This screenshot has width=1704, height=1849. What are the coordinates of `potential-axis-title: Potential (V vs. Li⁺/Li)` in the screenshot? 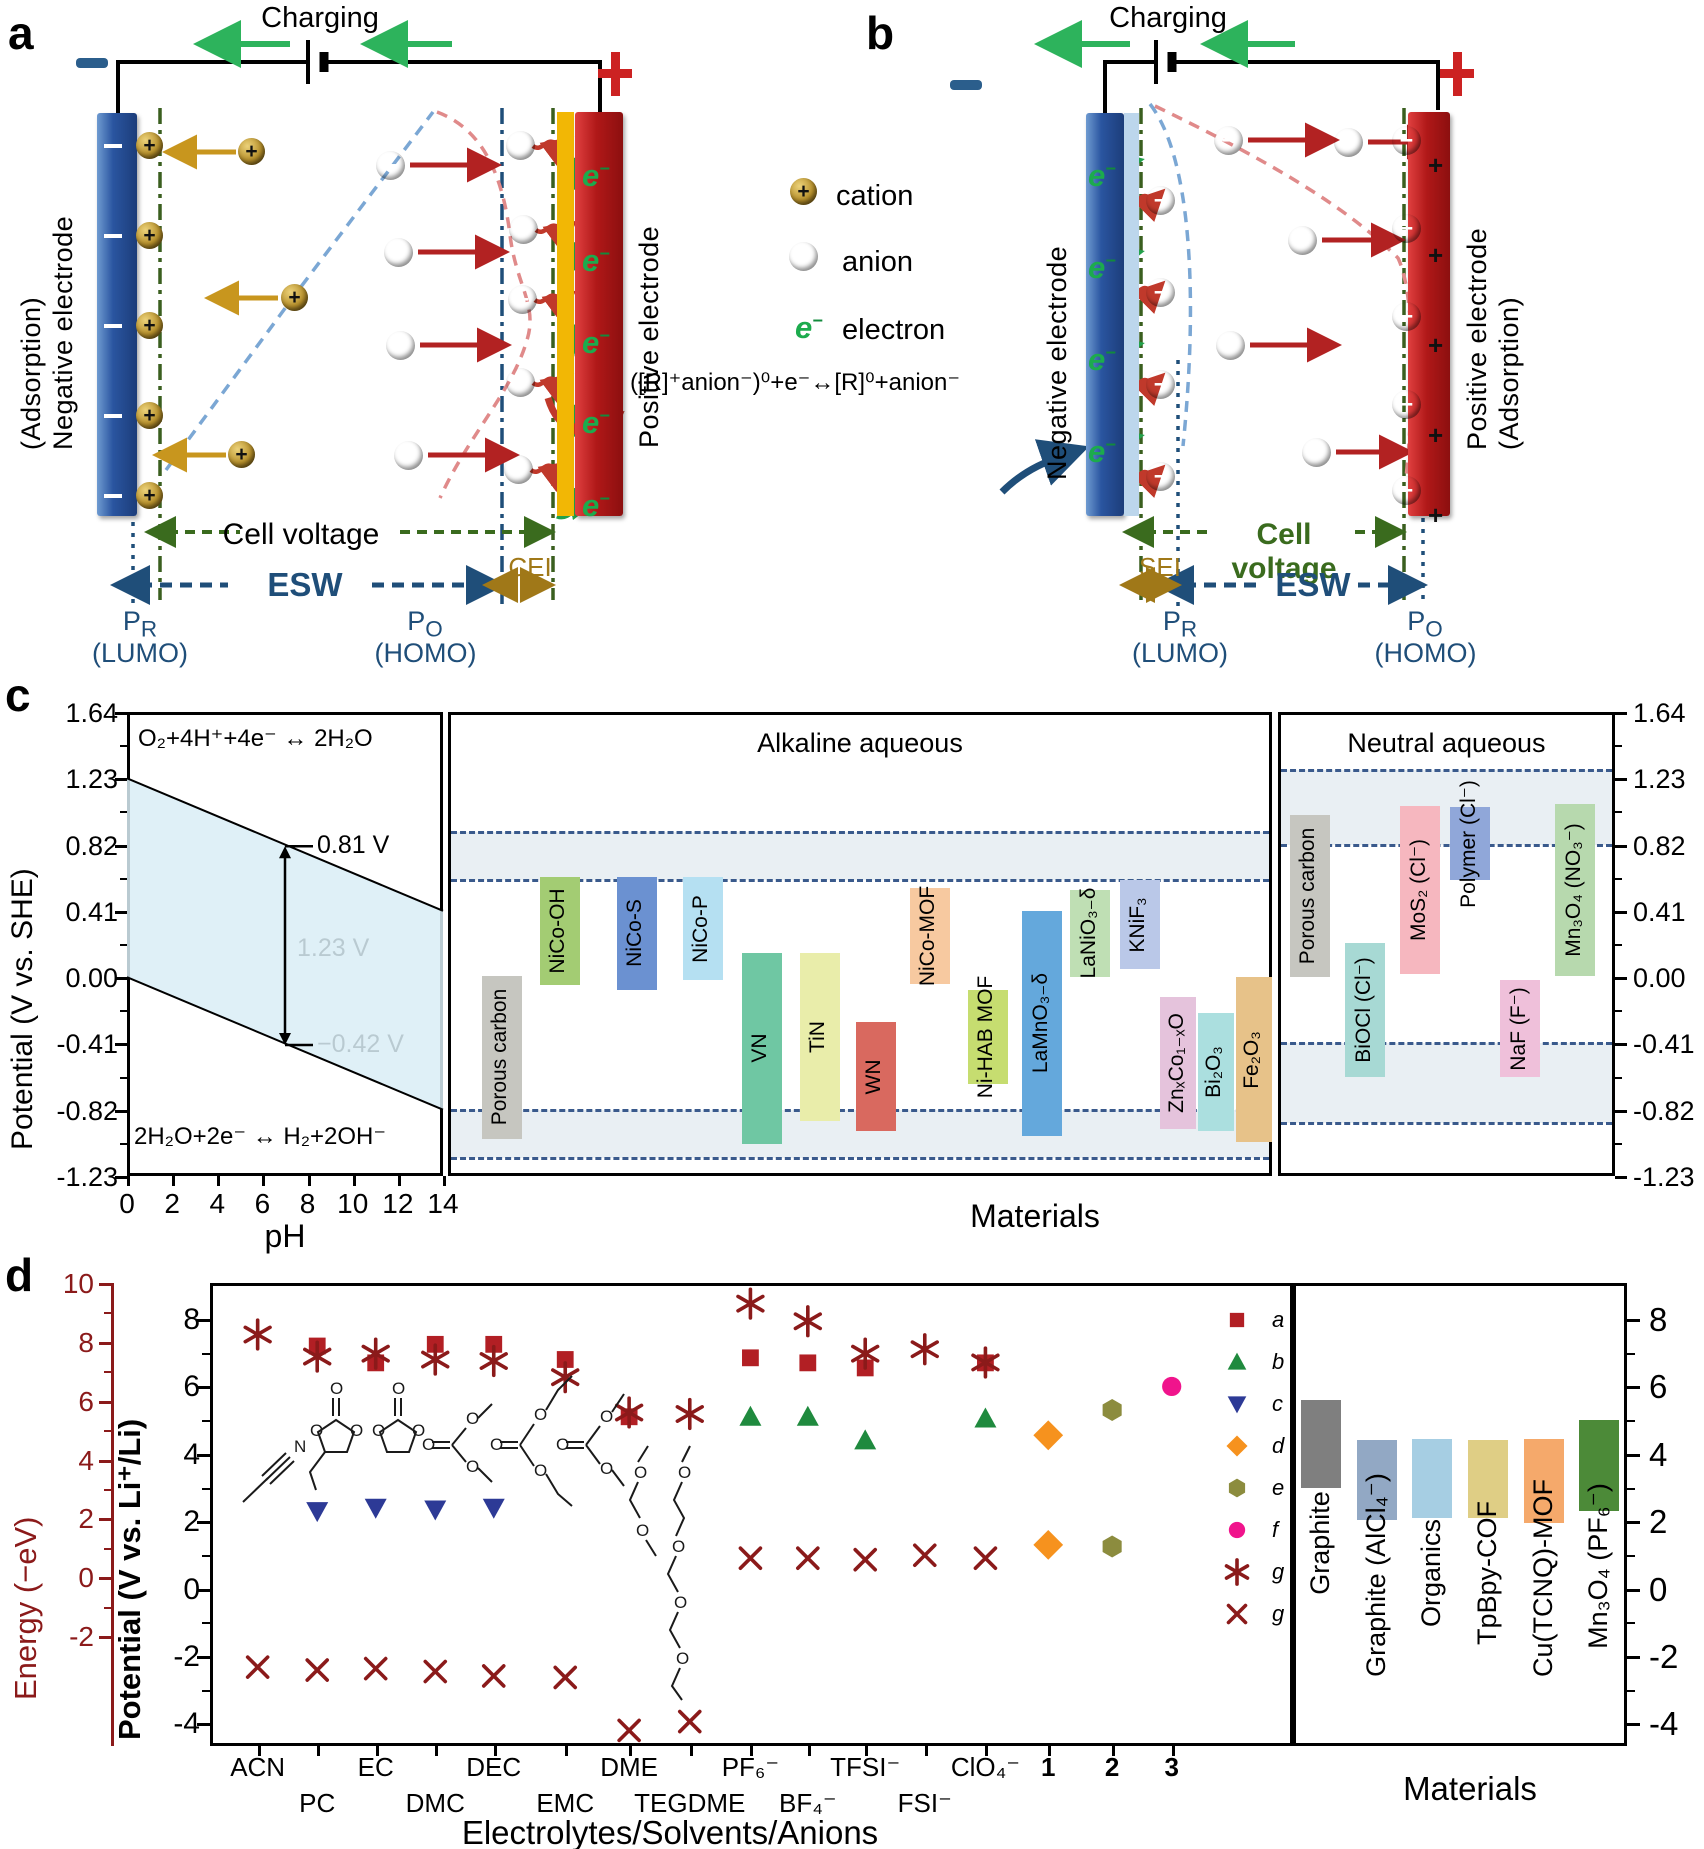 It's located at (129, 1579).